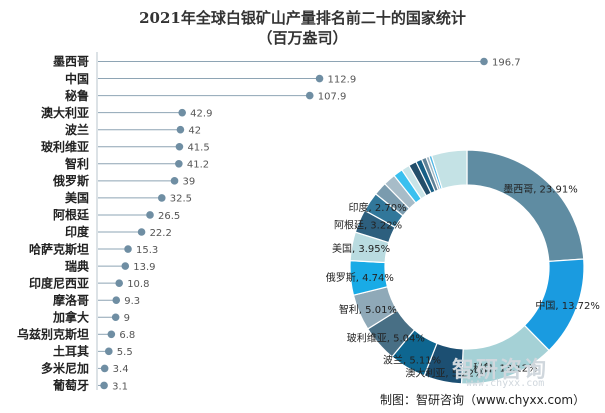  I want to click on slice-label: 智利, 5.01%, so click(368, 309).